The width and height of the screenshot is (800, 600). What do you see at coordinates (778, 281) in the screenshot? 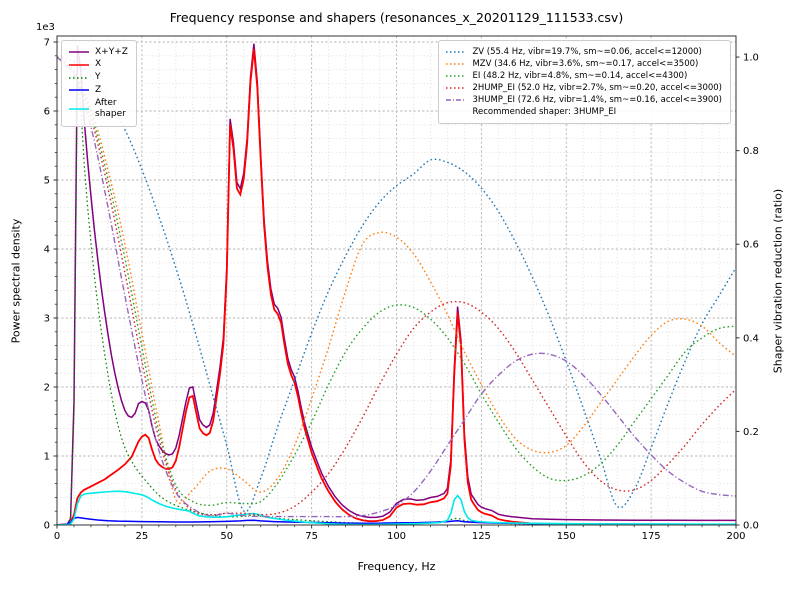
I see `y-axis-label-right: Shaper vibration reduction (ratio)` at bounding box center [778, 281].